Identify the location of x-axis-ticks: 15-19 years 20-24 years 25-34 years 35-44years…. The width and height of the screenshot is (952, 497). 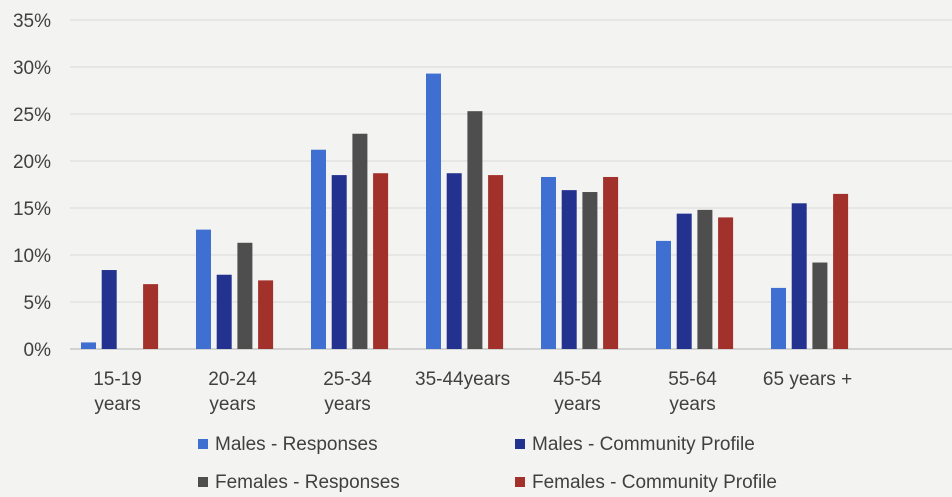
(472, 392).